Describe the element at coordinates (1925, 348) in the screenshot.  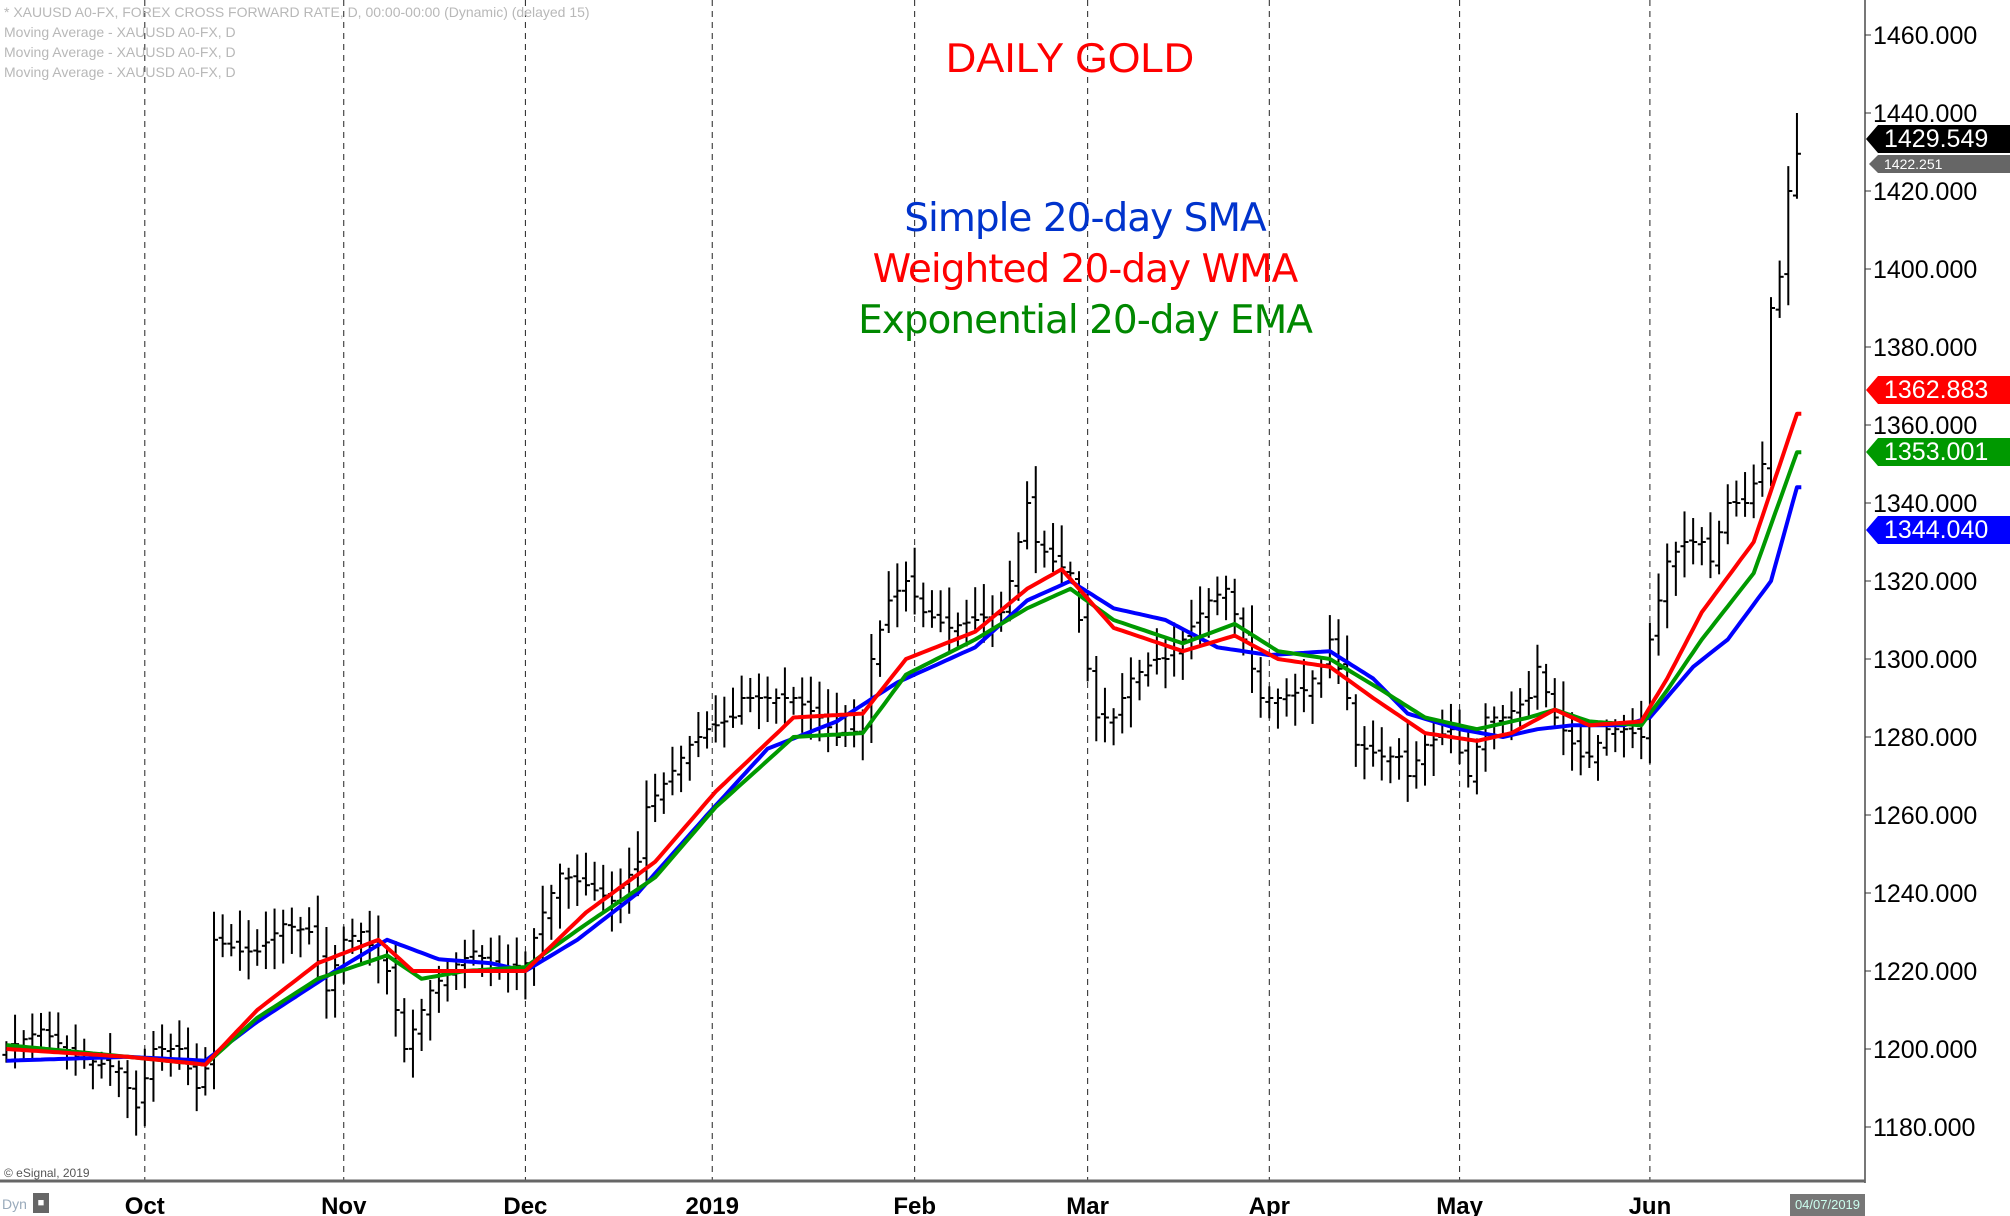
I see `y-tick-label: 1380.000` at that location.